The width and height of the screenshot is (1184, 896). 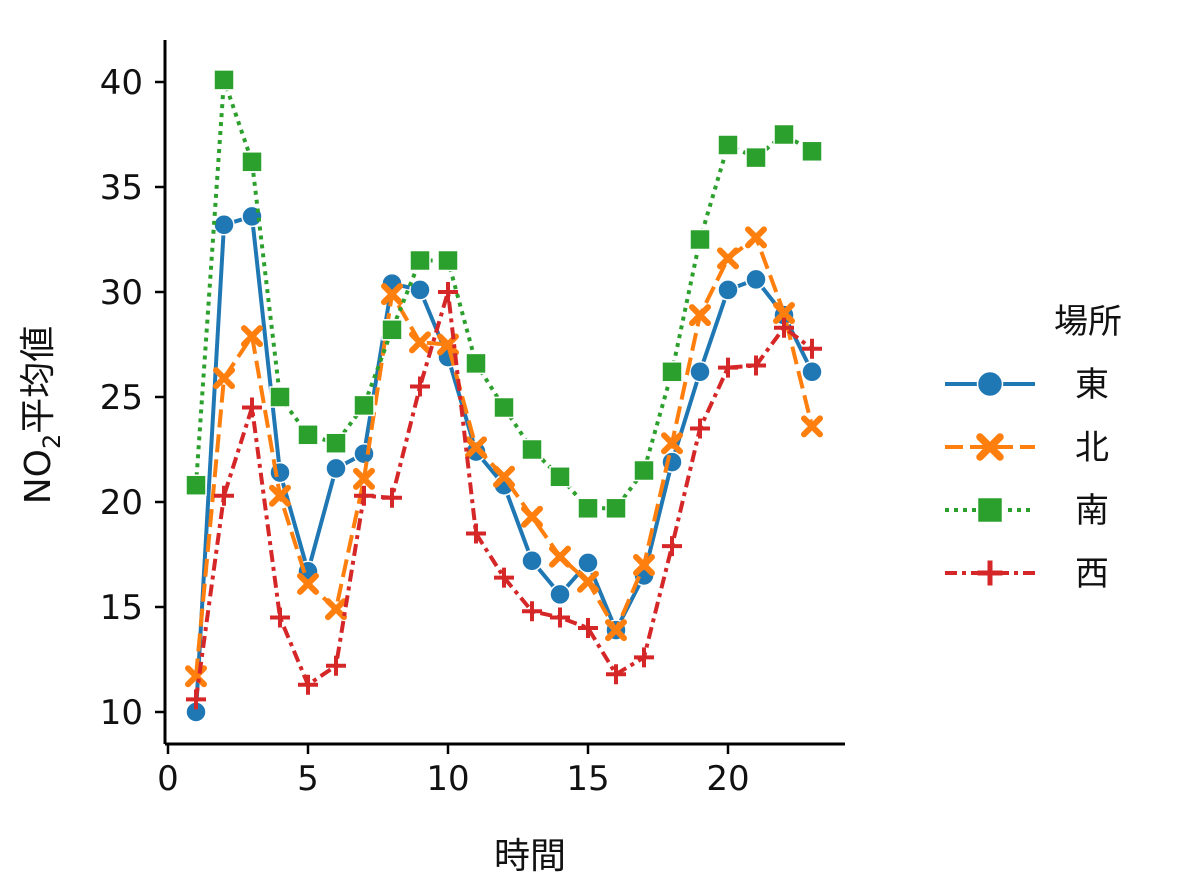 I want to click on legend-item: 東, so click(x=1027, y=385).